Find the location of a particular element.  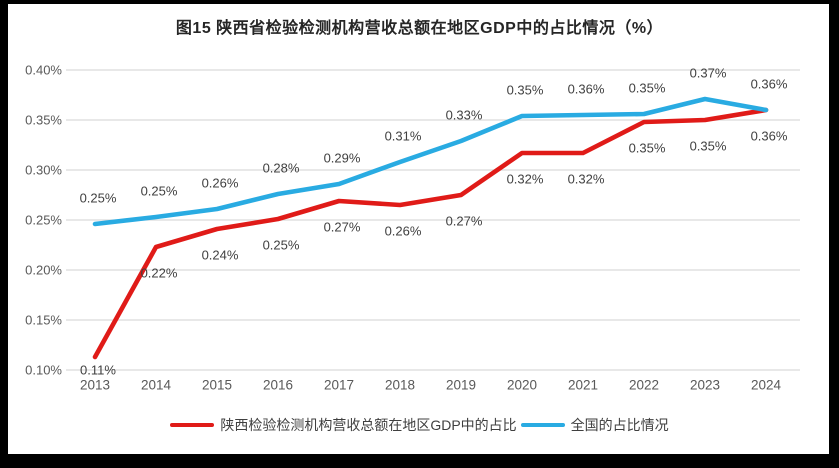

legend-swatch-blue-line is located at coordinates (542, 425).